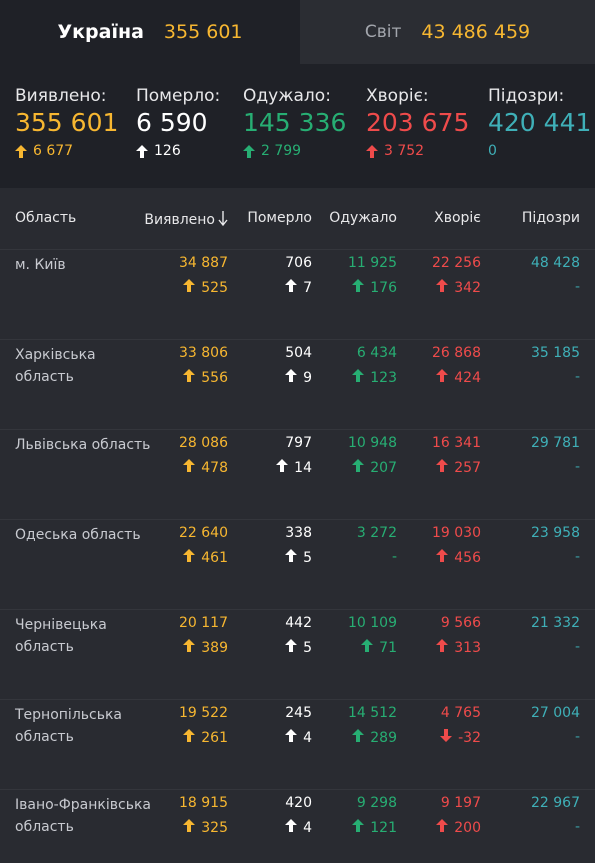 The image size is (595, 863). I want to click on summary-suspected: Підозри: 420 441 0, so click(539, 122).